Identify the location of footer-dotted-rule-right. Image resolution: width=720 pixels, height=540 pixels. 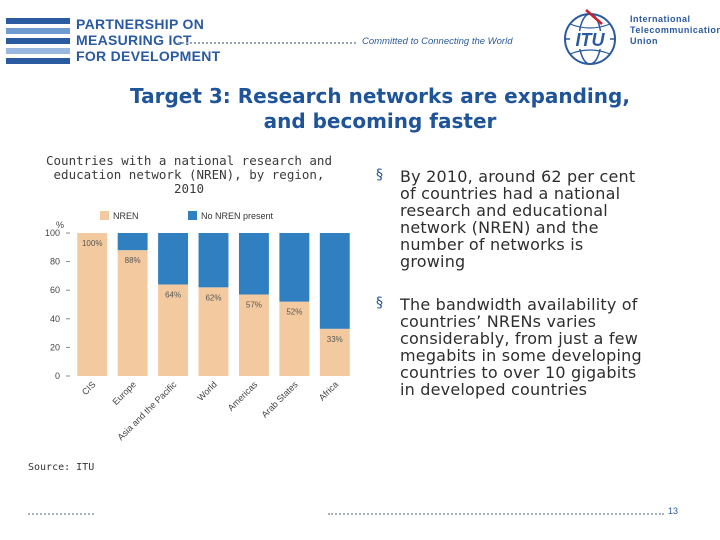
(496, 514).